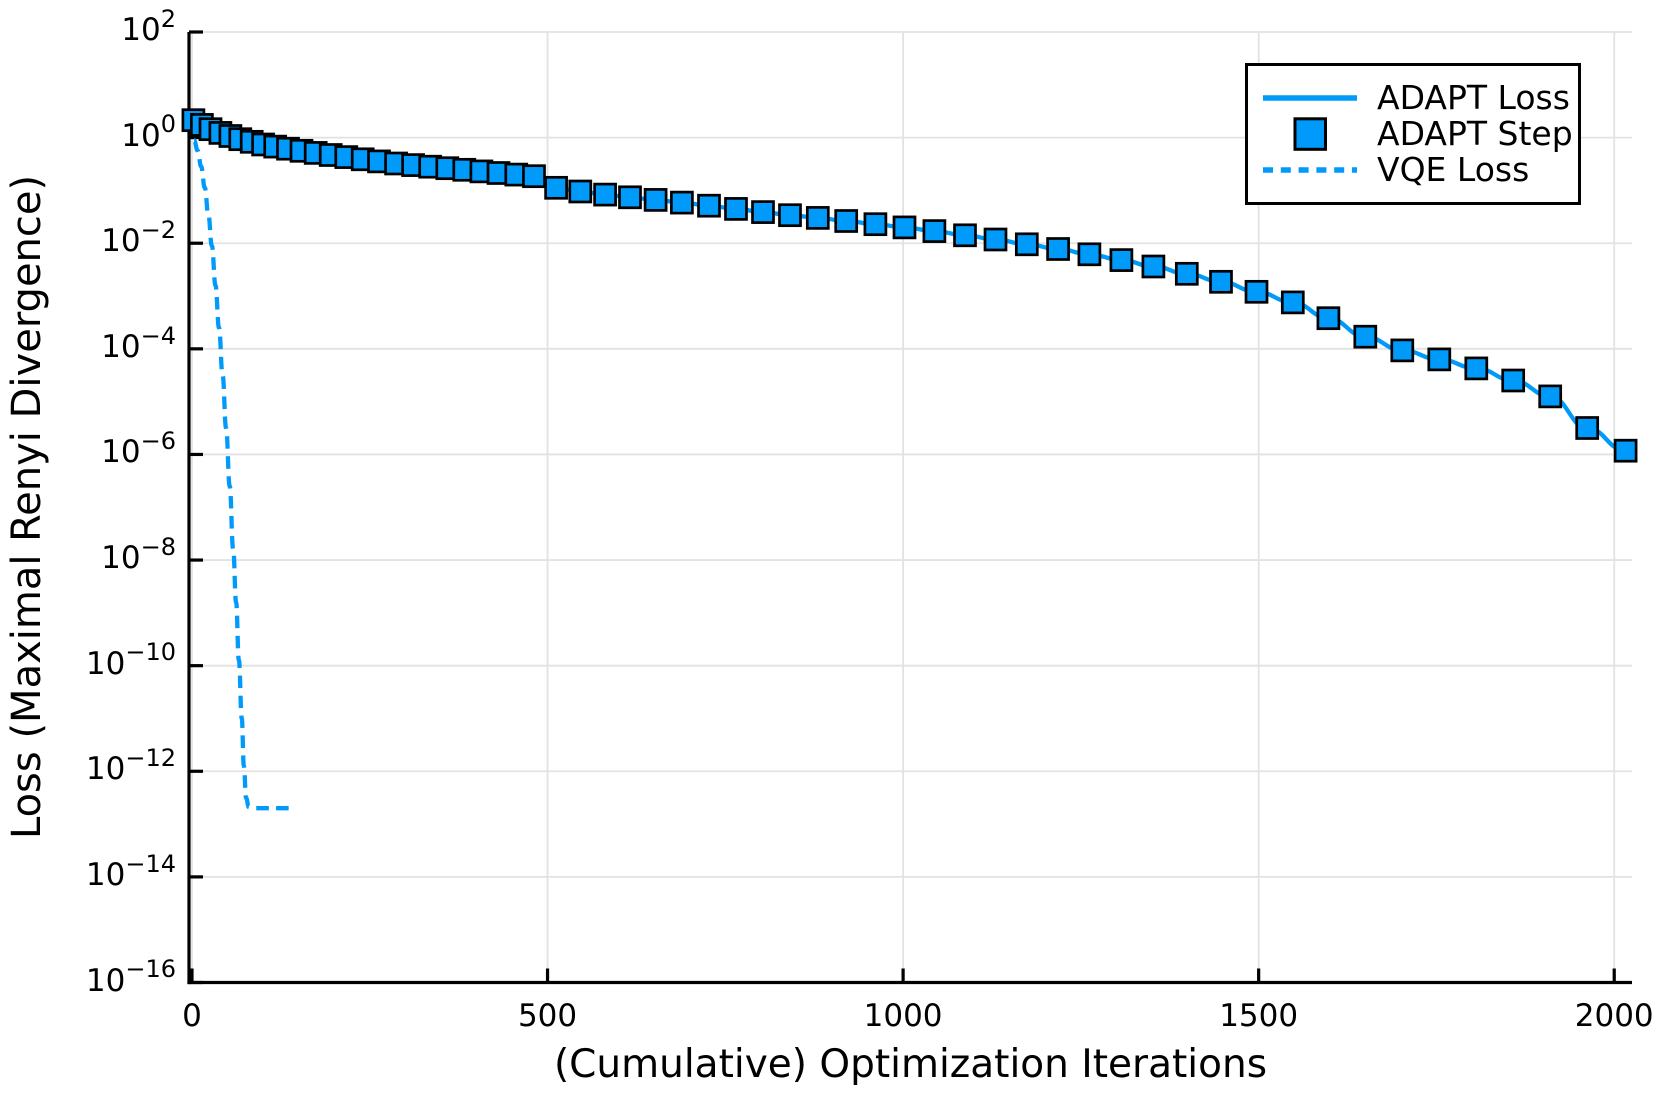  What do you see at coordinates (1473, 97) in the screenshot?
I see `legend-label: ADAPT Loss` at bounding box center [1473, 97].